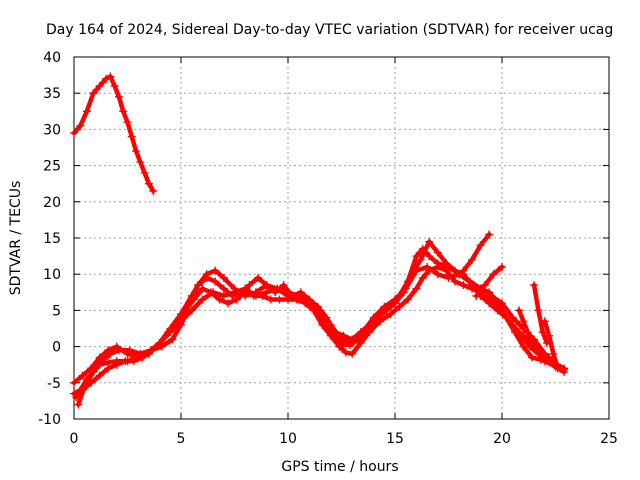 This screenshot has height=480, width=640. I want to click on x-tick-label: 25, so click(609, 439).